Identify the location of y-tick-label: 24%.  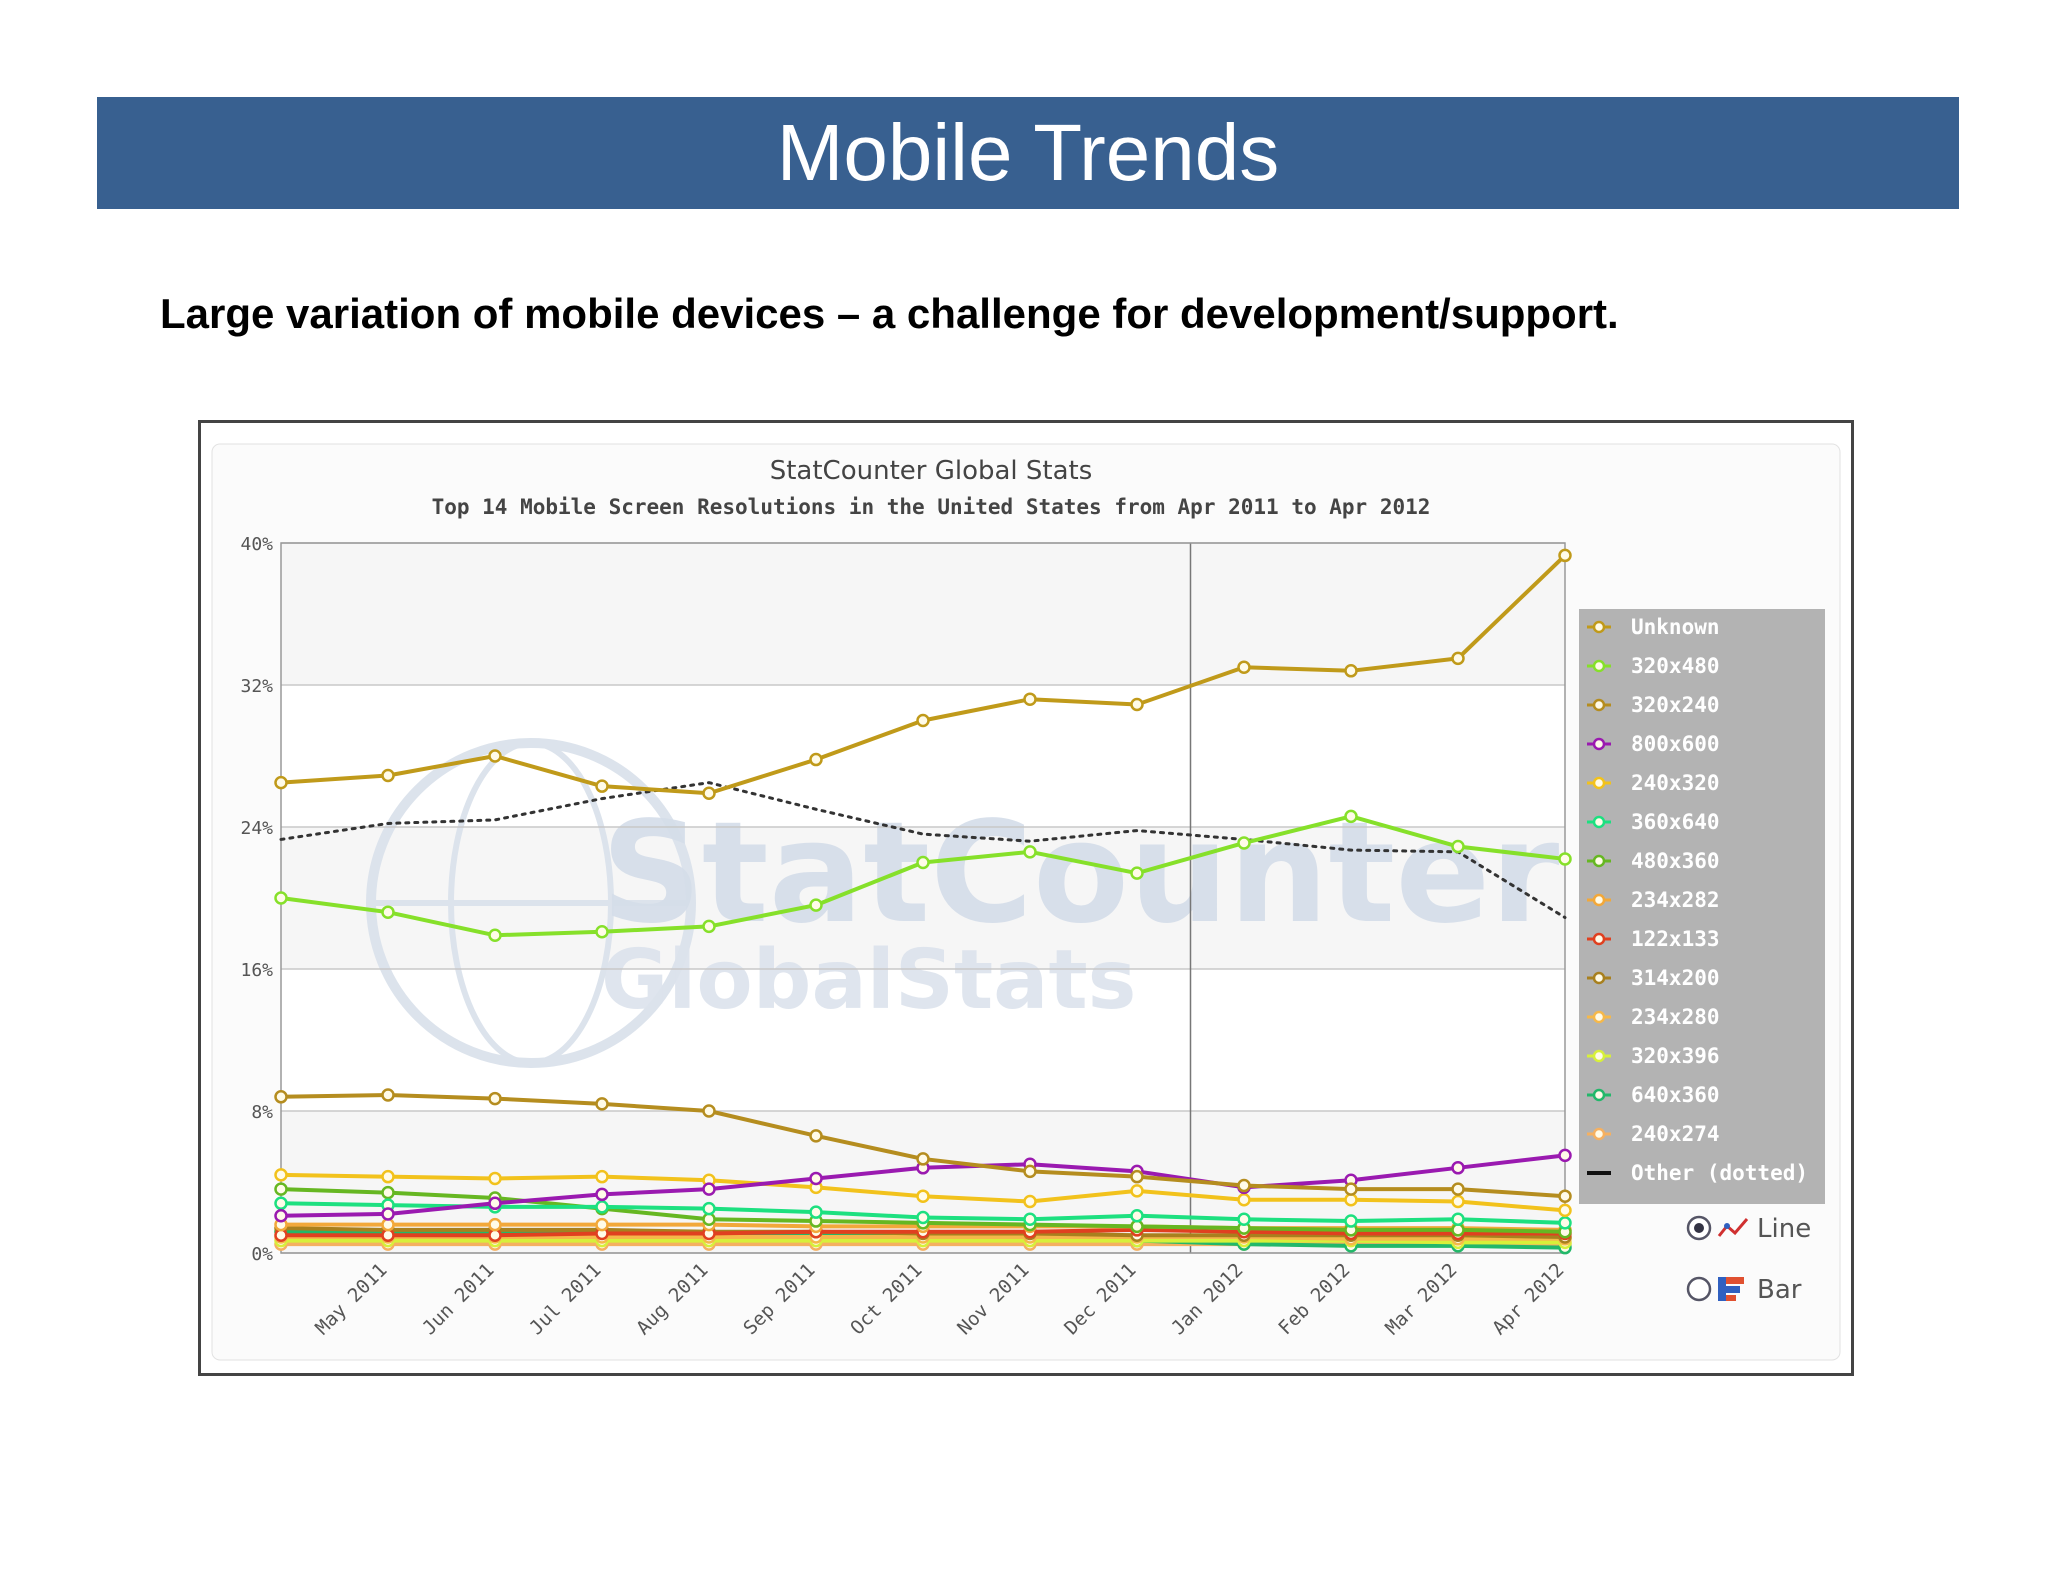
(256, 828).